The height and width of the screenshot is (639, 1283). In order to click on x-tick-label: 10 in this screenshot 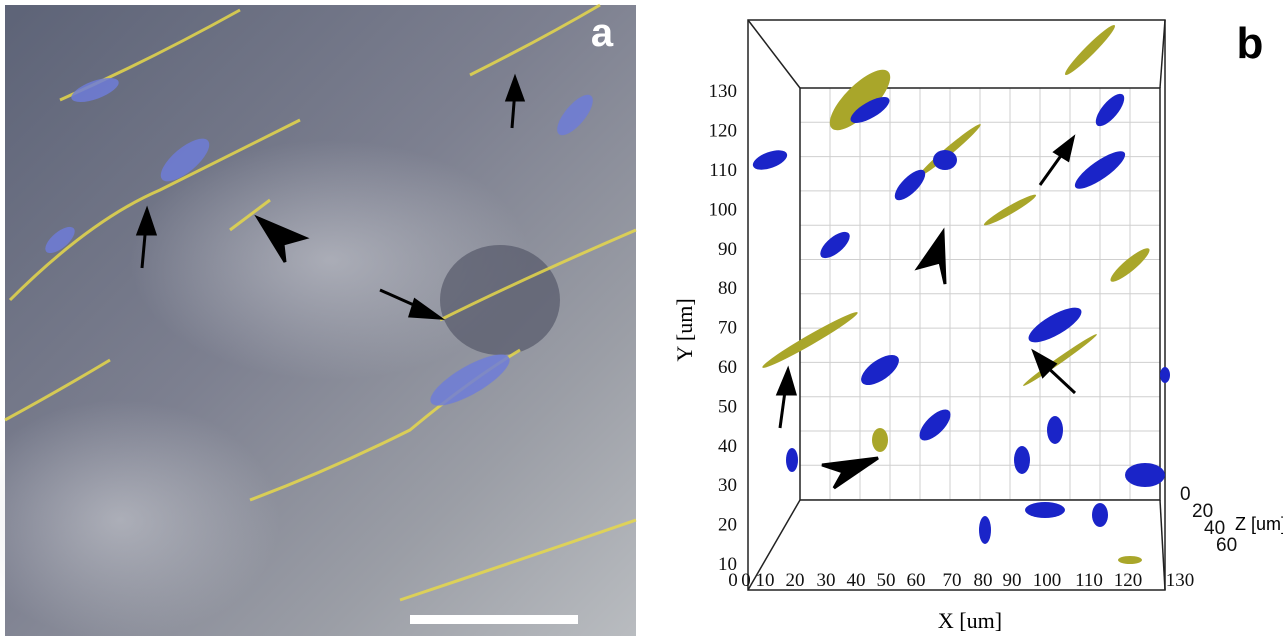, I will do `click(765, 580)`.